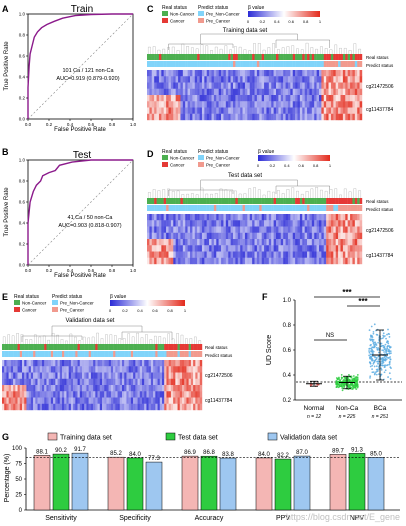  I want to click on x-tick-label: 0.0, so click(28, 270).